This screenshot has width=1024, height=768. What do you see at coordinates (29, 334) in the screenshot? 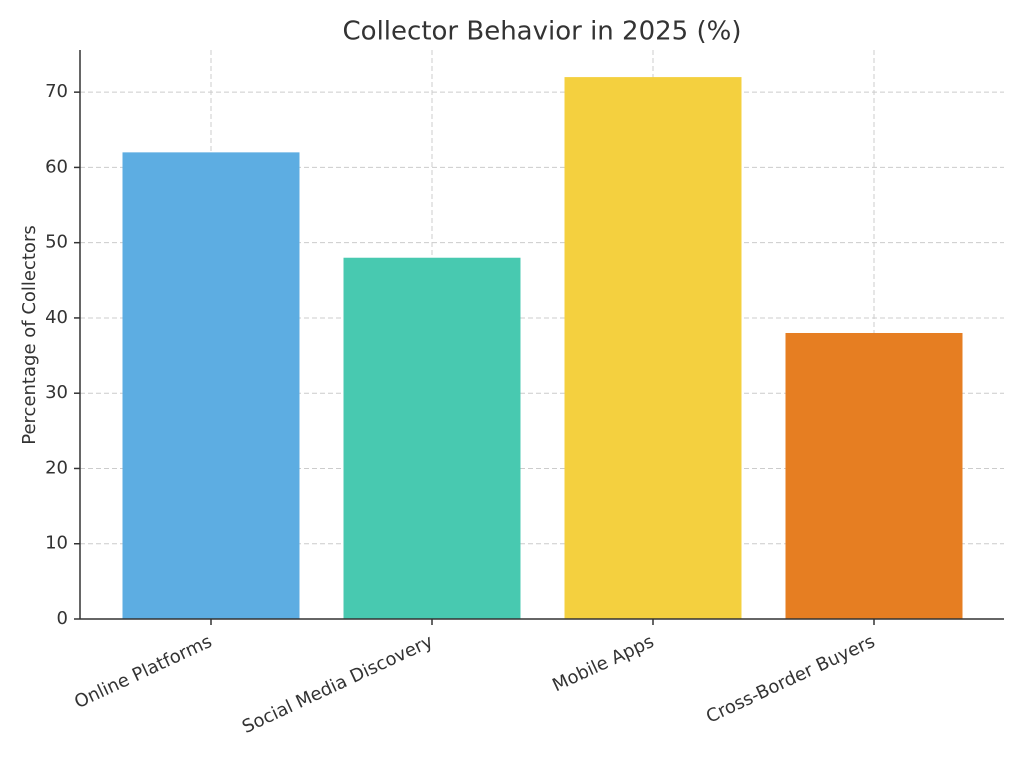
I see `y-axis-label: Percentage of Collectors` at bounding box center [29, 334].